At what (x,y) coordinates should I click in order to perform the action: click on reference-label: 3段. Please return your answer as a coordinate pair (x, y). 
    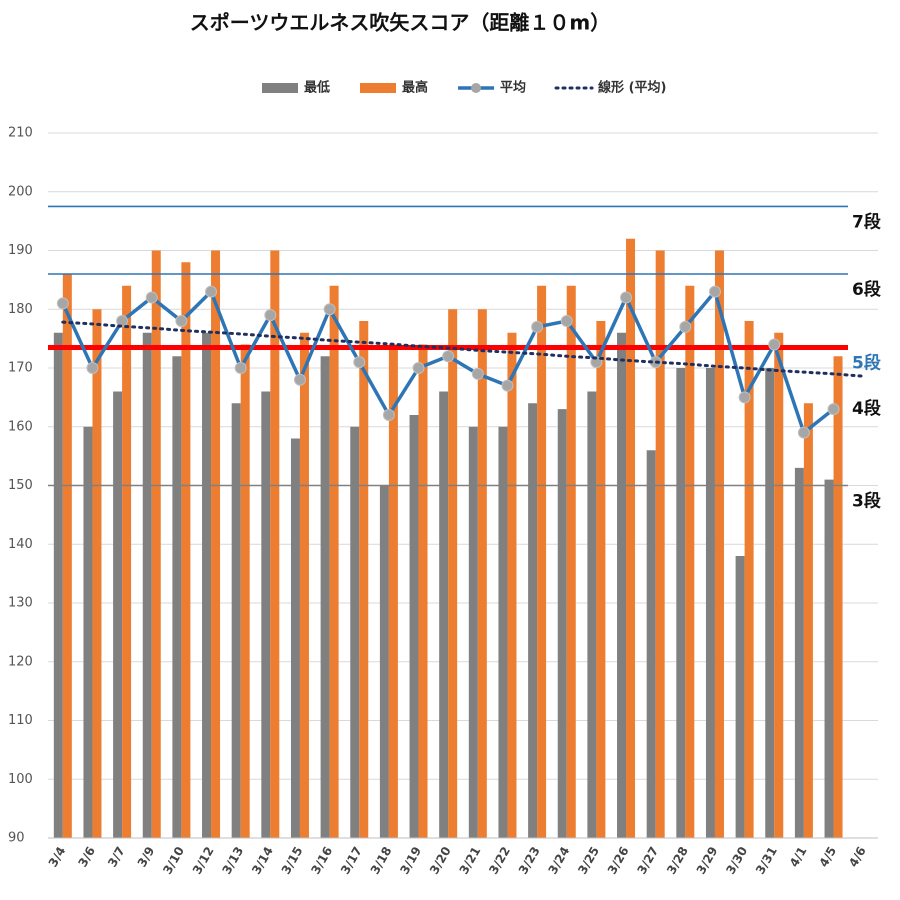
    Looking at the image, I should click on (866, 501).